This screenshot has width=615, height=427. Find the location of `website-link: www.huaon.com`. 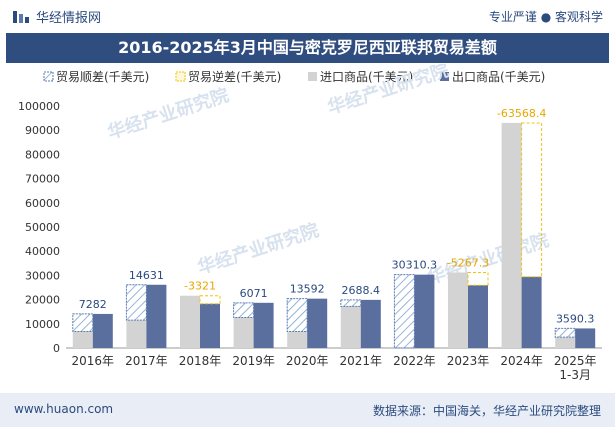

website-link: www.huaon.com is located at coordinates (64, 409).